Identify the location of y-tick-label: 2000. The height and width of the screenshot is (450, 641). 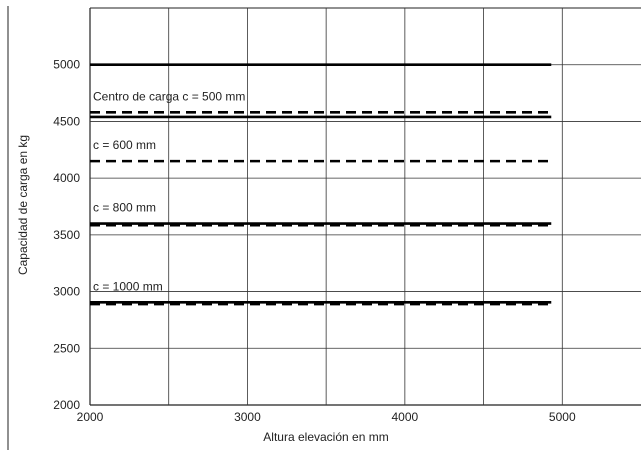
(66, 405).